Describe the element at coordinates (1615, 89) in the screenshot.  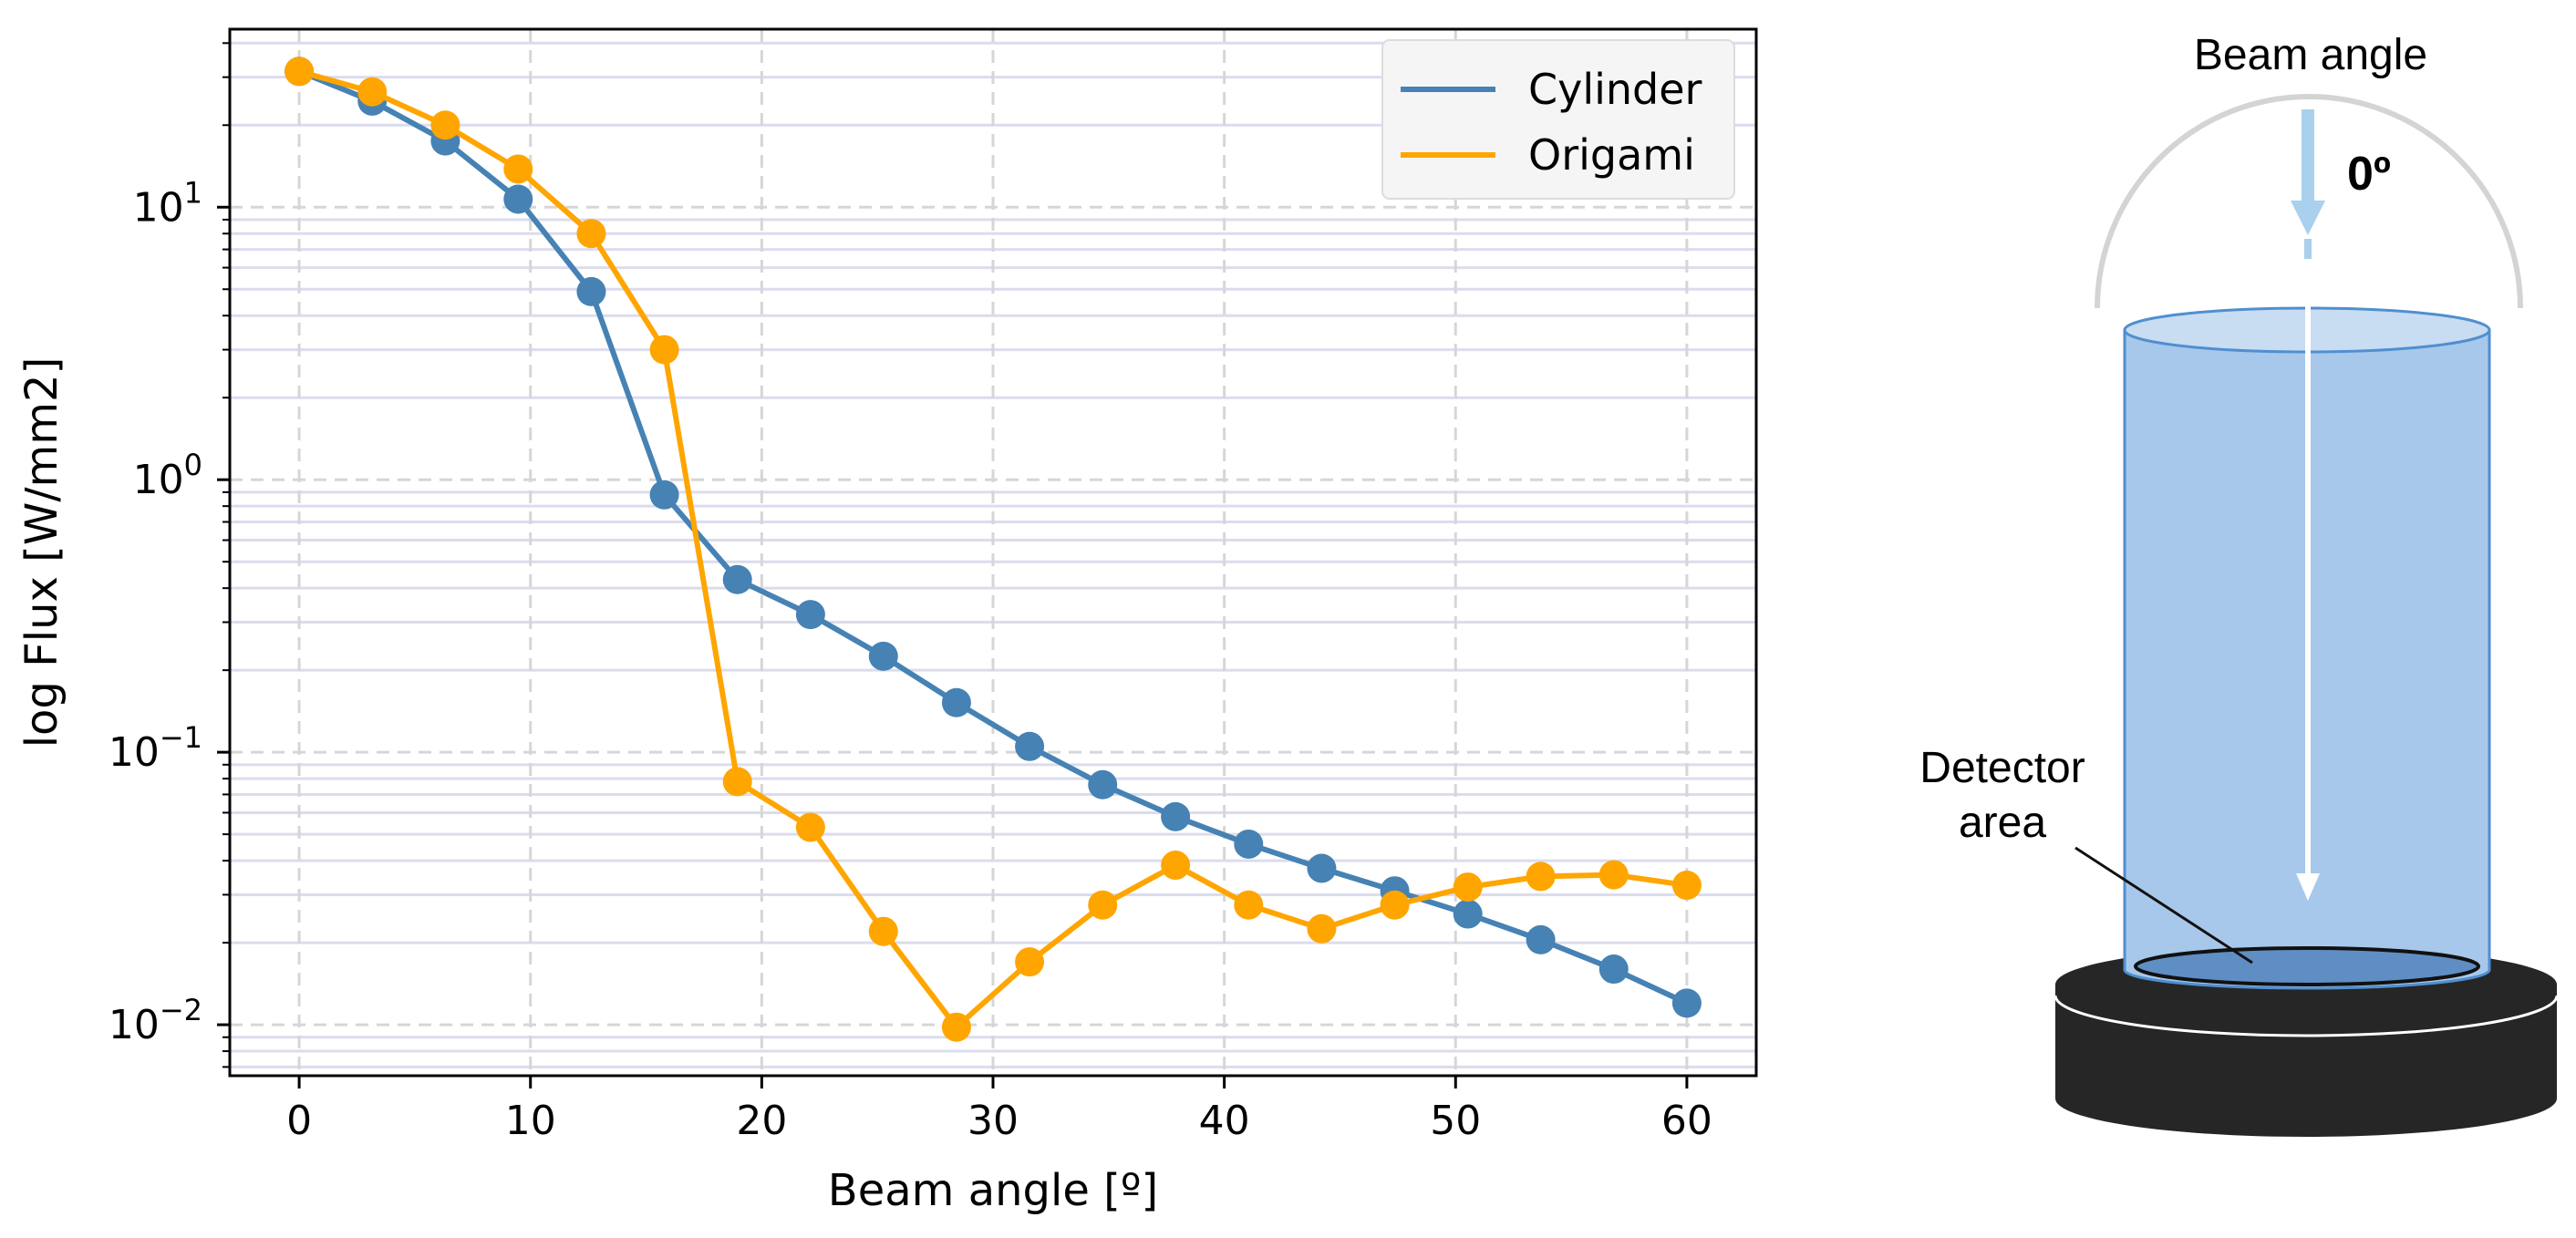
I see `legend-label-cylinder: Cylinder` at that location.